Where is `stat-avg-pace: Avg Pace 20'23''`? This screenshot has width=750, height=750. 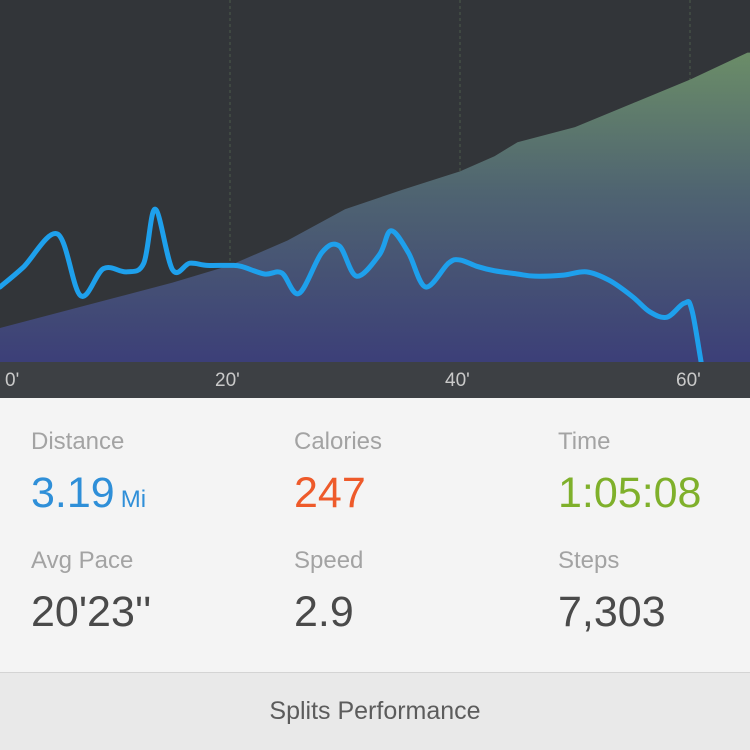 stat-avg-pace: Avg Pace 20'23'' is located at coordinates (151, 591).